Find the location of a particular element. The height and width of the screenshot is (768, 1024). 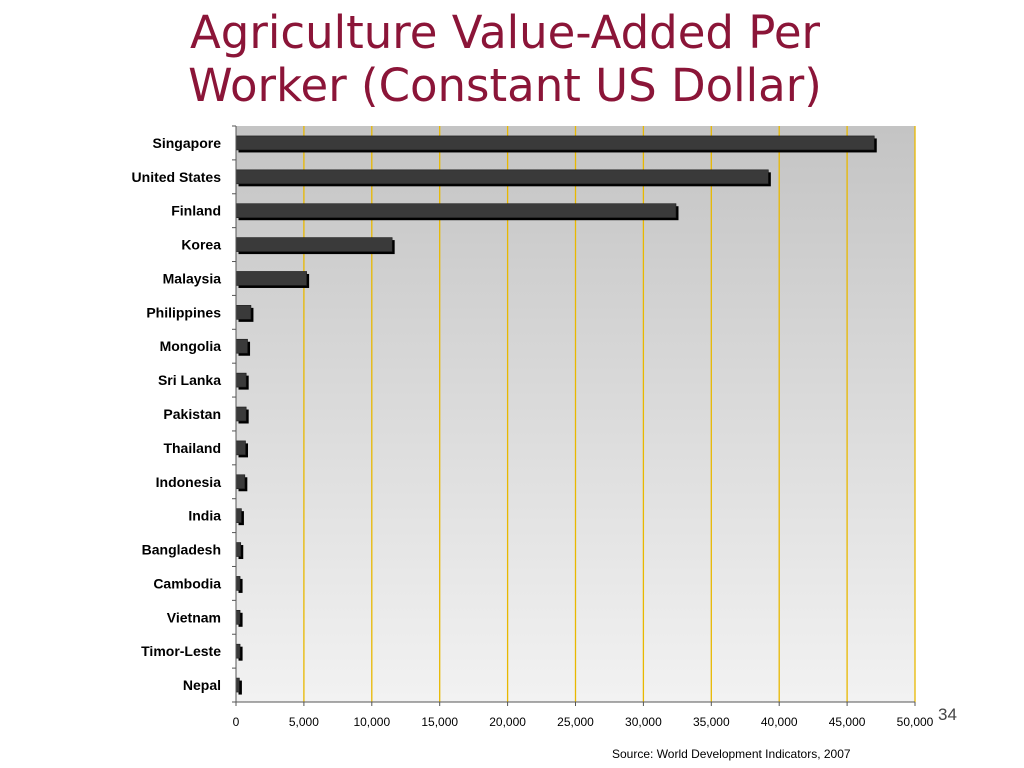

category-label: Timor-Leste is located at coordinates (181, 651).